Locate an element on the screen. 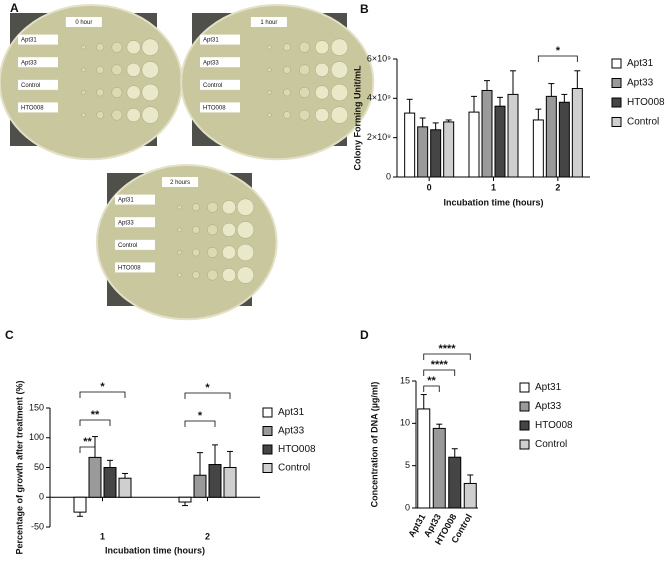 This screenshot has width=669, height=565. y-tick-label: 150 is located at coordinates (36, 407).